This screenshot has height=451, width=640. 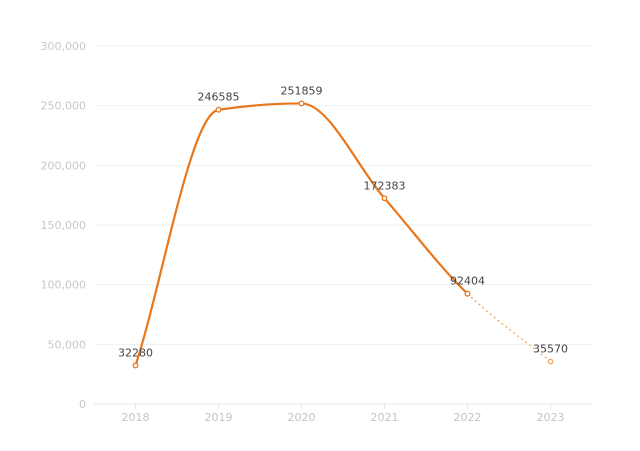 I want to click on y-tick-label: 200,000, so click(x=64, y=165).